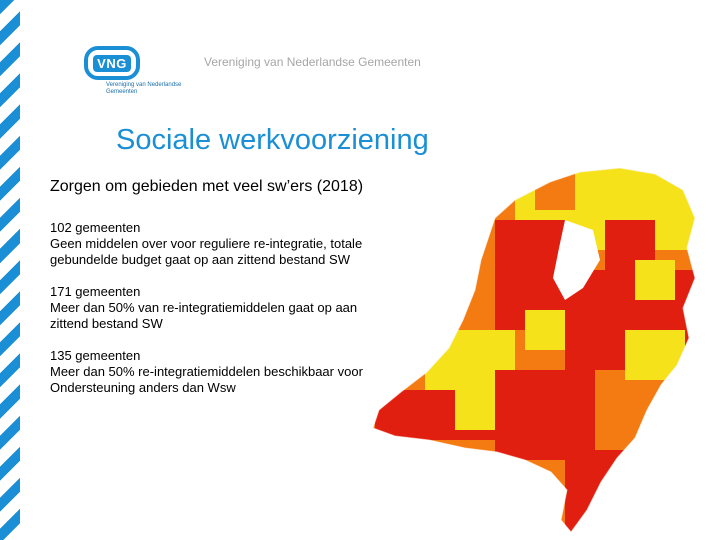  I want to click on info-block-heading: 135 gemeenten, so click(95, 355).